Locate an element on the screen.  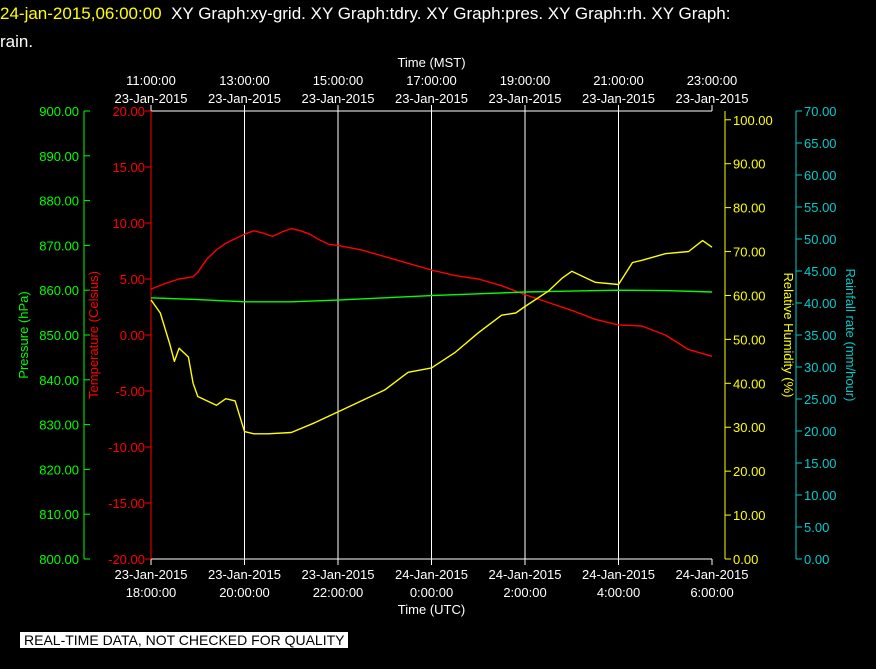
rain-tick-label: 70.00 is located at coordinates (820, 111).